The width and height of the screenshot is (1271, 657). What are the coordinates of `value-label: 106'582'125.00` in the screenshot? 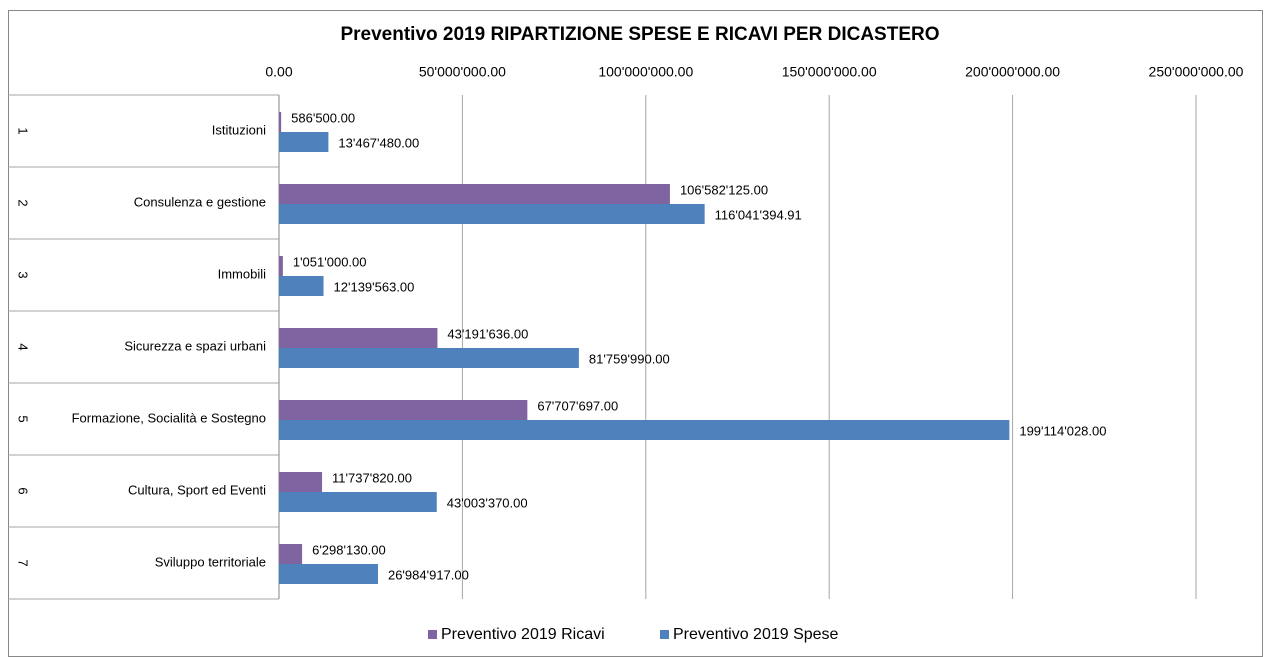 It's located at (724, 189).